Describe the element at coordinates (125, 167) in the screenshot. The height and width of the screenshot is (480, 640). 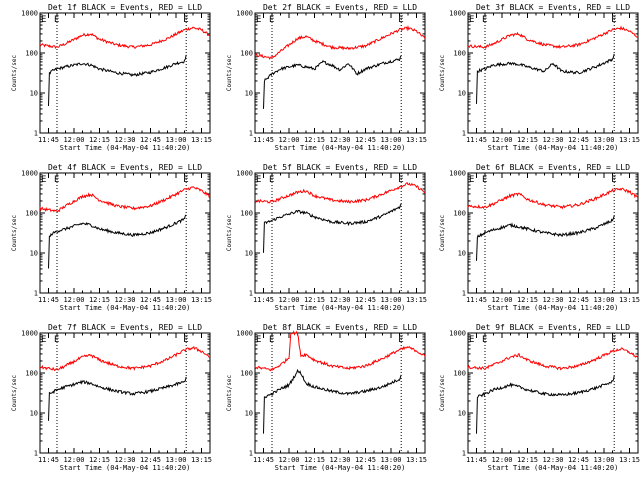
I see `chart-title: Det 4f BLACK = Events, RED = LLD` at that location.